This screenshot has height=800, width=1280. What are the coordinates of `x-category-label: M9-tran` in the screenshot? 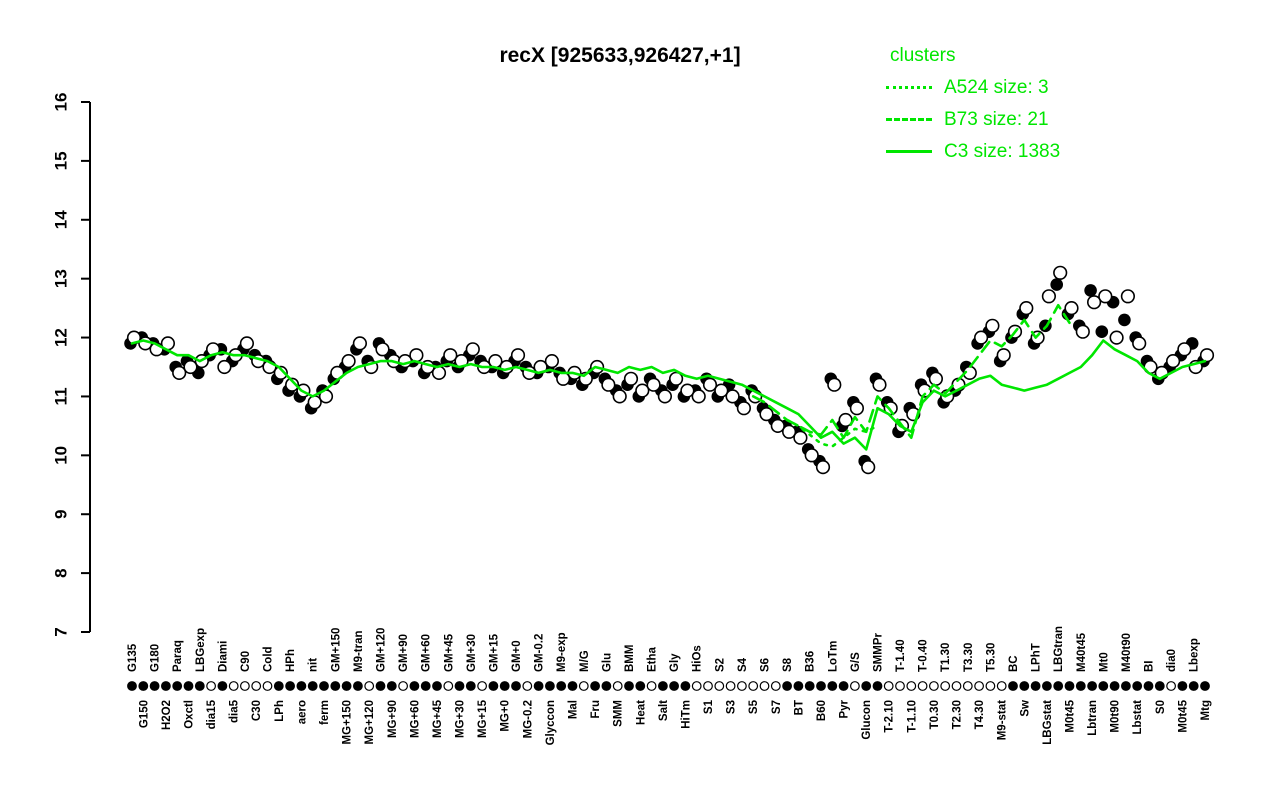 It's located at (359, 651).